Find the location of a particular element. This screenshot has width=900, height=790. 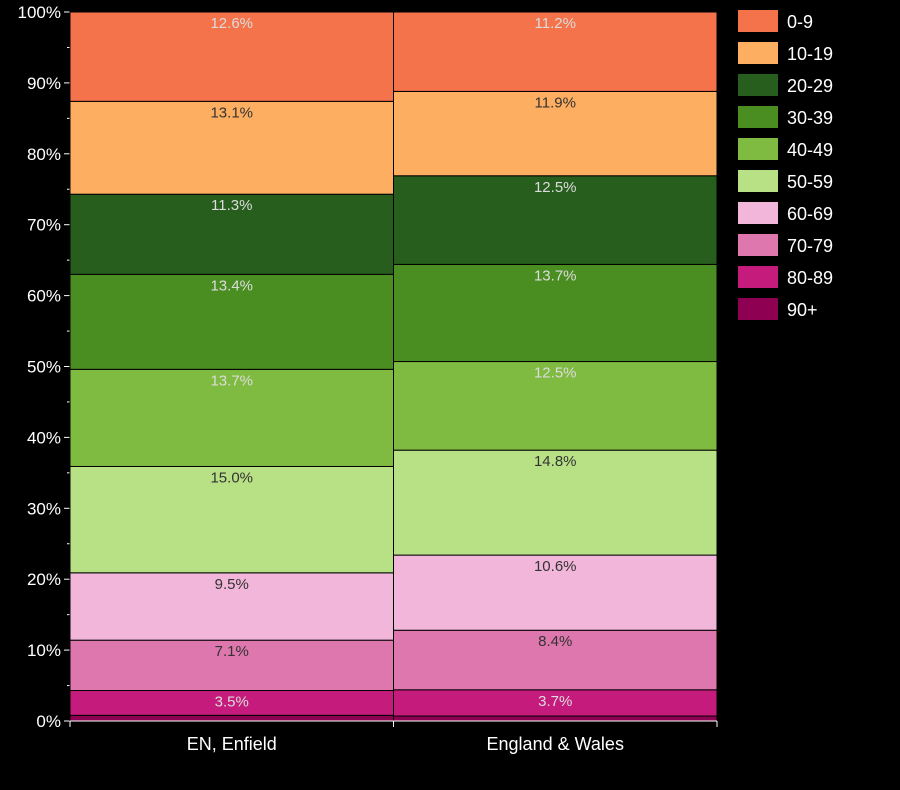

legend-item: 80-89 is located at coordinates (785, 277).